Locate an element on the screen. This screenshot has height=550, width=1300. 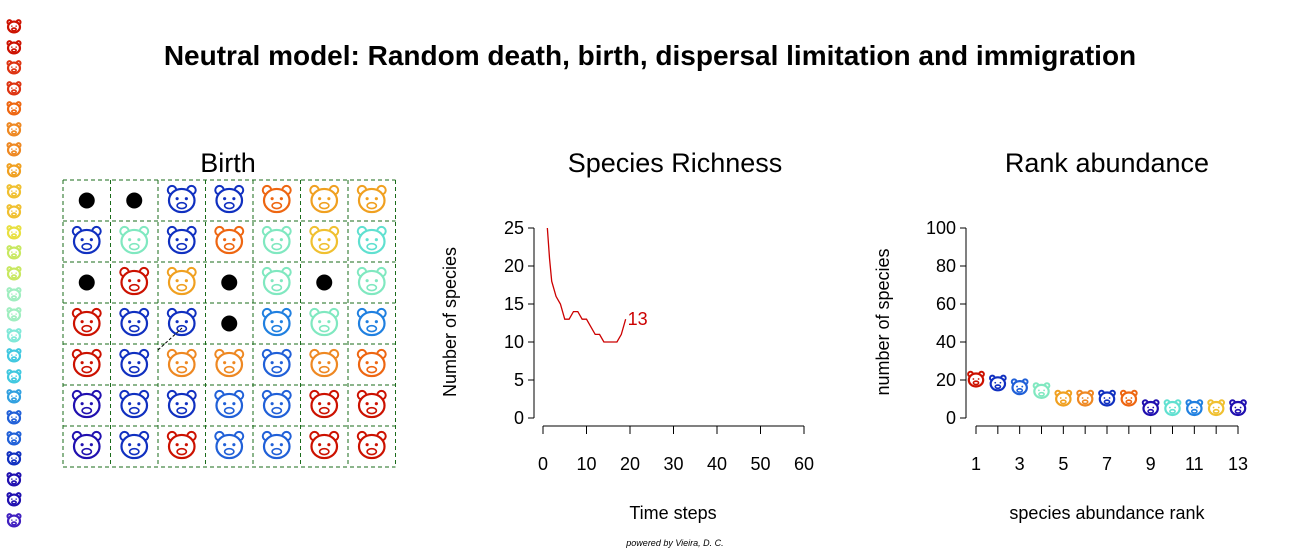
y-tick-label: 80 is located at coordinates (946, 266).